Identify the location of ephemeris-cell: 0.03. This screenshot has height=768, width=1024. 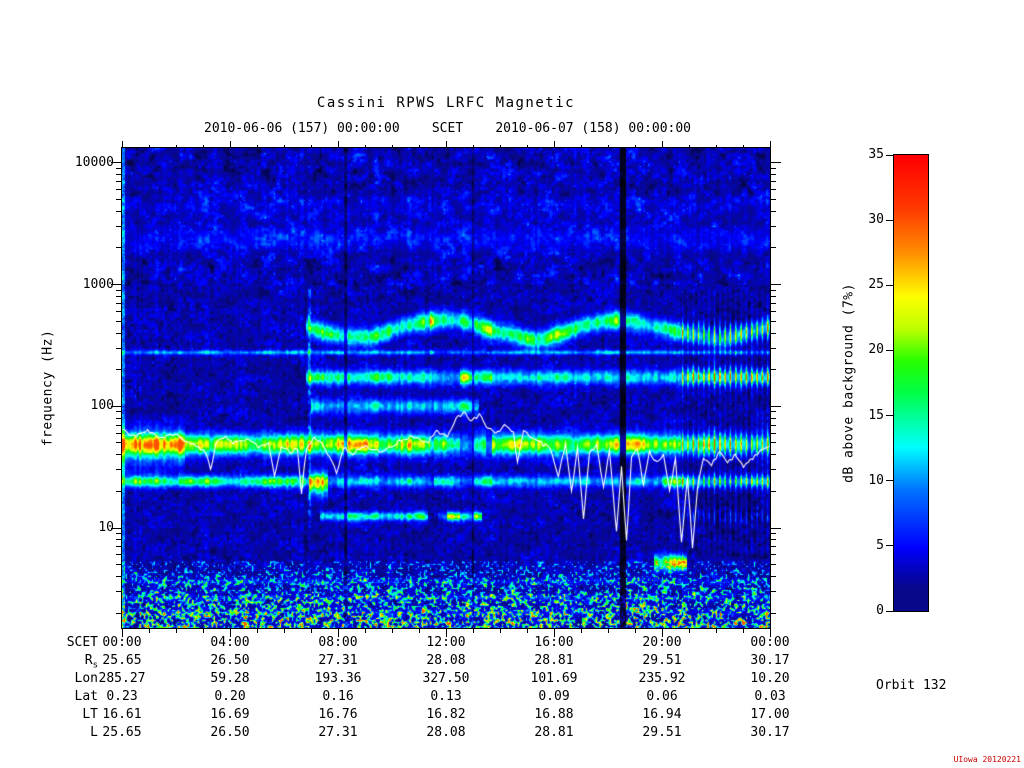
(770, 696).